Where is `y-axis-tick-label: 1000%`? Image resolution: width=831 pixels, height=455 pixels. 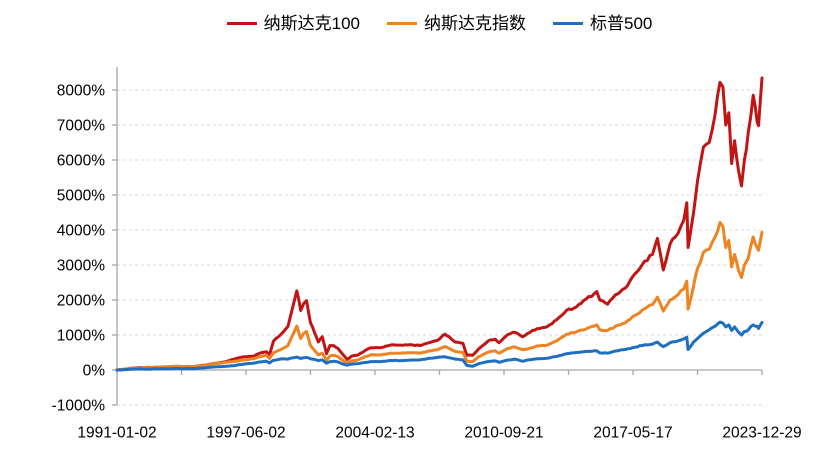 y-axis-tick-label: 1000% is located at coordinates (81, 336).